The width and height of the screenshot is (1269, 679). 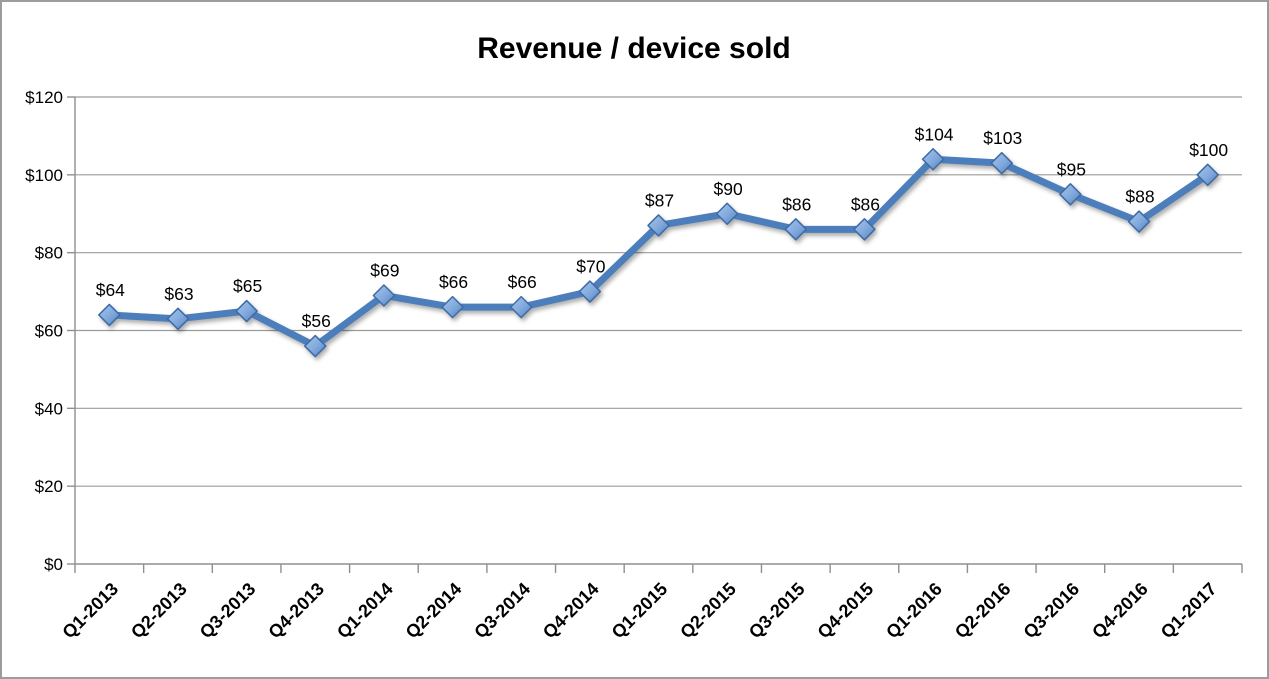 What do you see at coordinates (777, 611) in the screenshot?
I see `x-axis-category-label: Q3-2015` at bounding box center [777, 611].